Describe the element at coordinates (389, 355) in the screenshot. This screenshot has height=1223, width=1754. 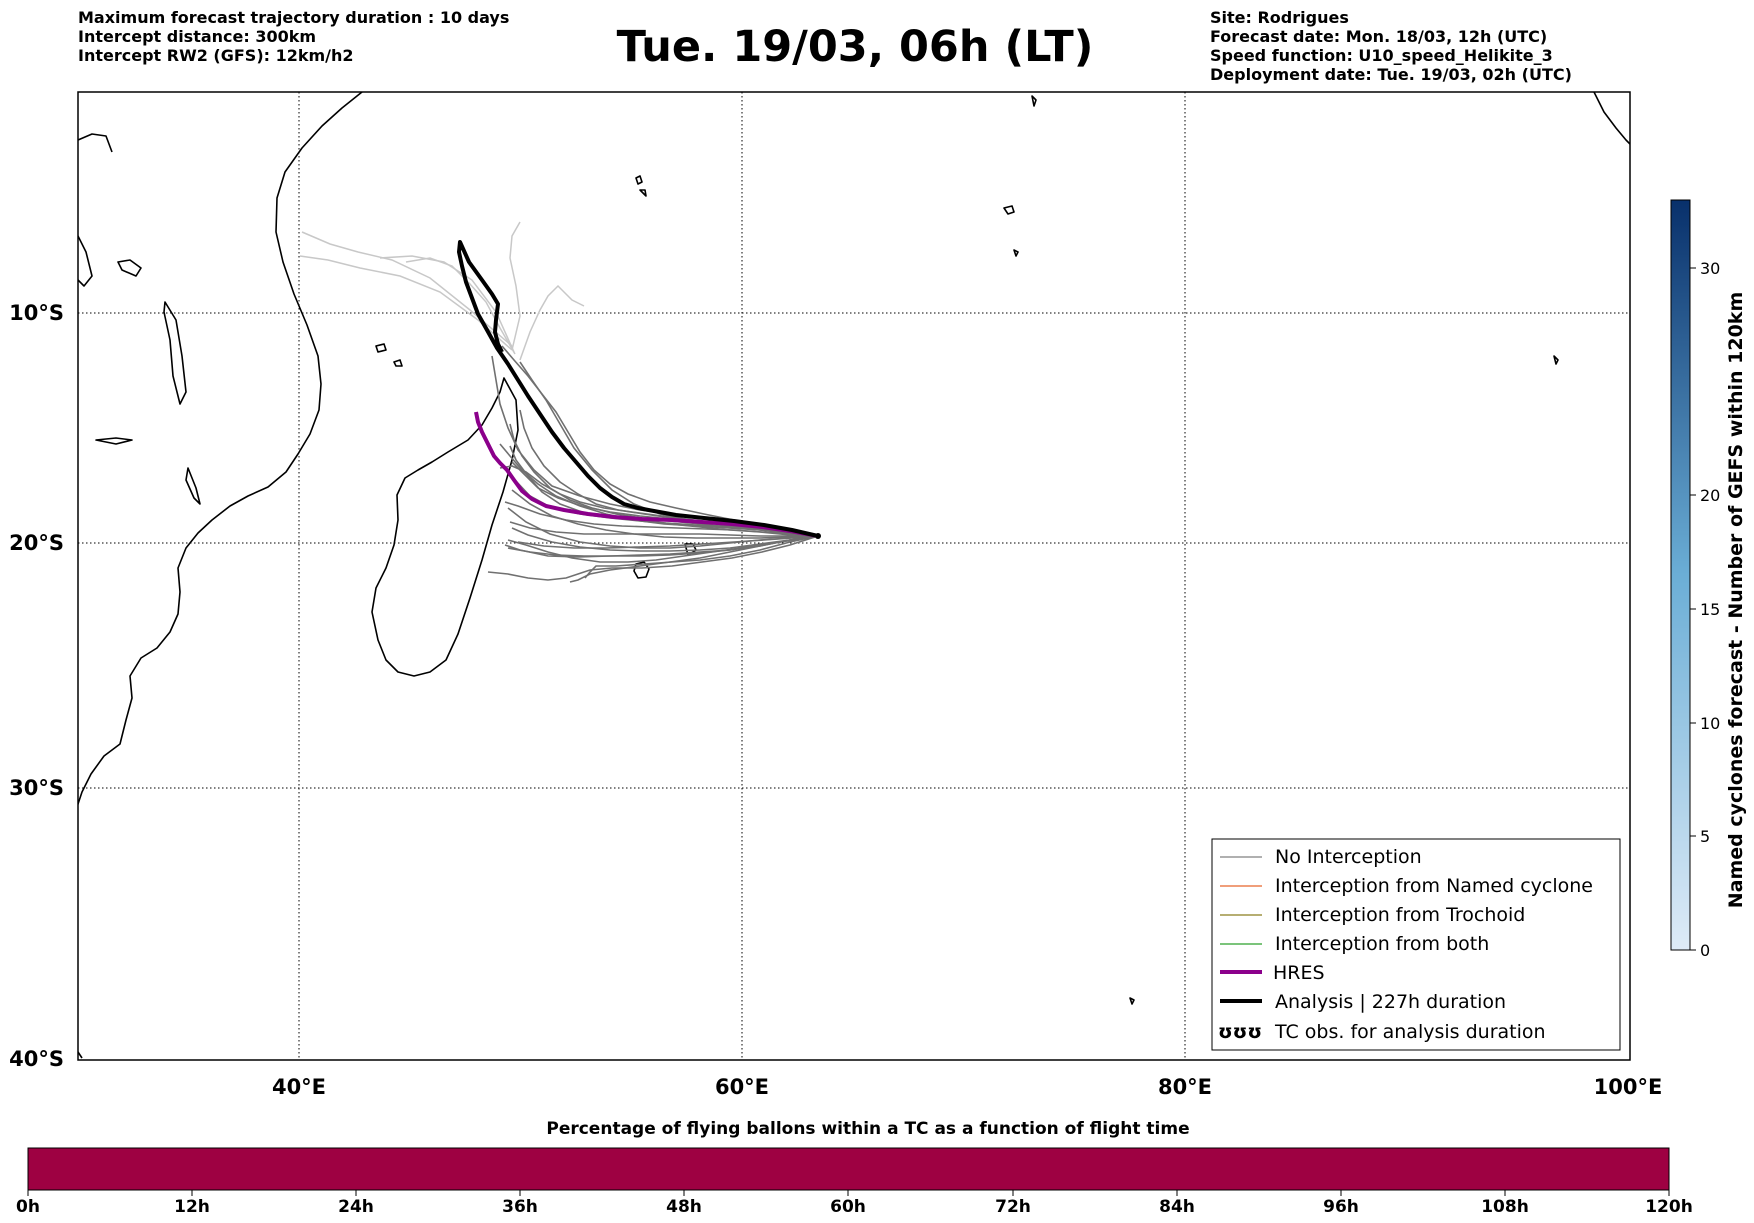
I see `comoros-coastline` at that location.